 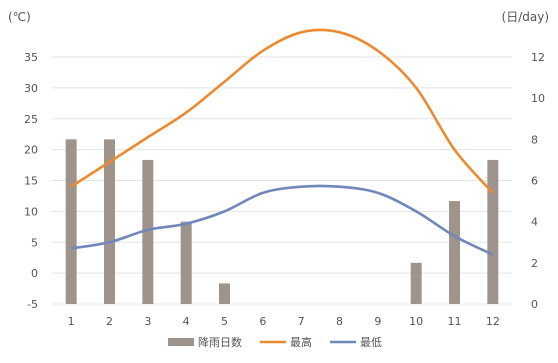 I want to click on legend-swatch-bar, so click(x=181, y=342).